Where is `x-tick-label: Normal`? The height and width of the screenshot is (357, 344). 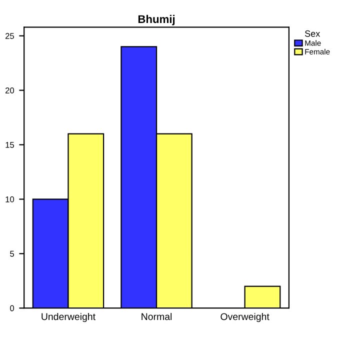
x-tick-label: Normal is located at coordinates (157, 316).